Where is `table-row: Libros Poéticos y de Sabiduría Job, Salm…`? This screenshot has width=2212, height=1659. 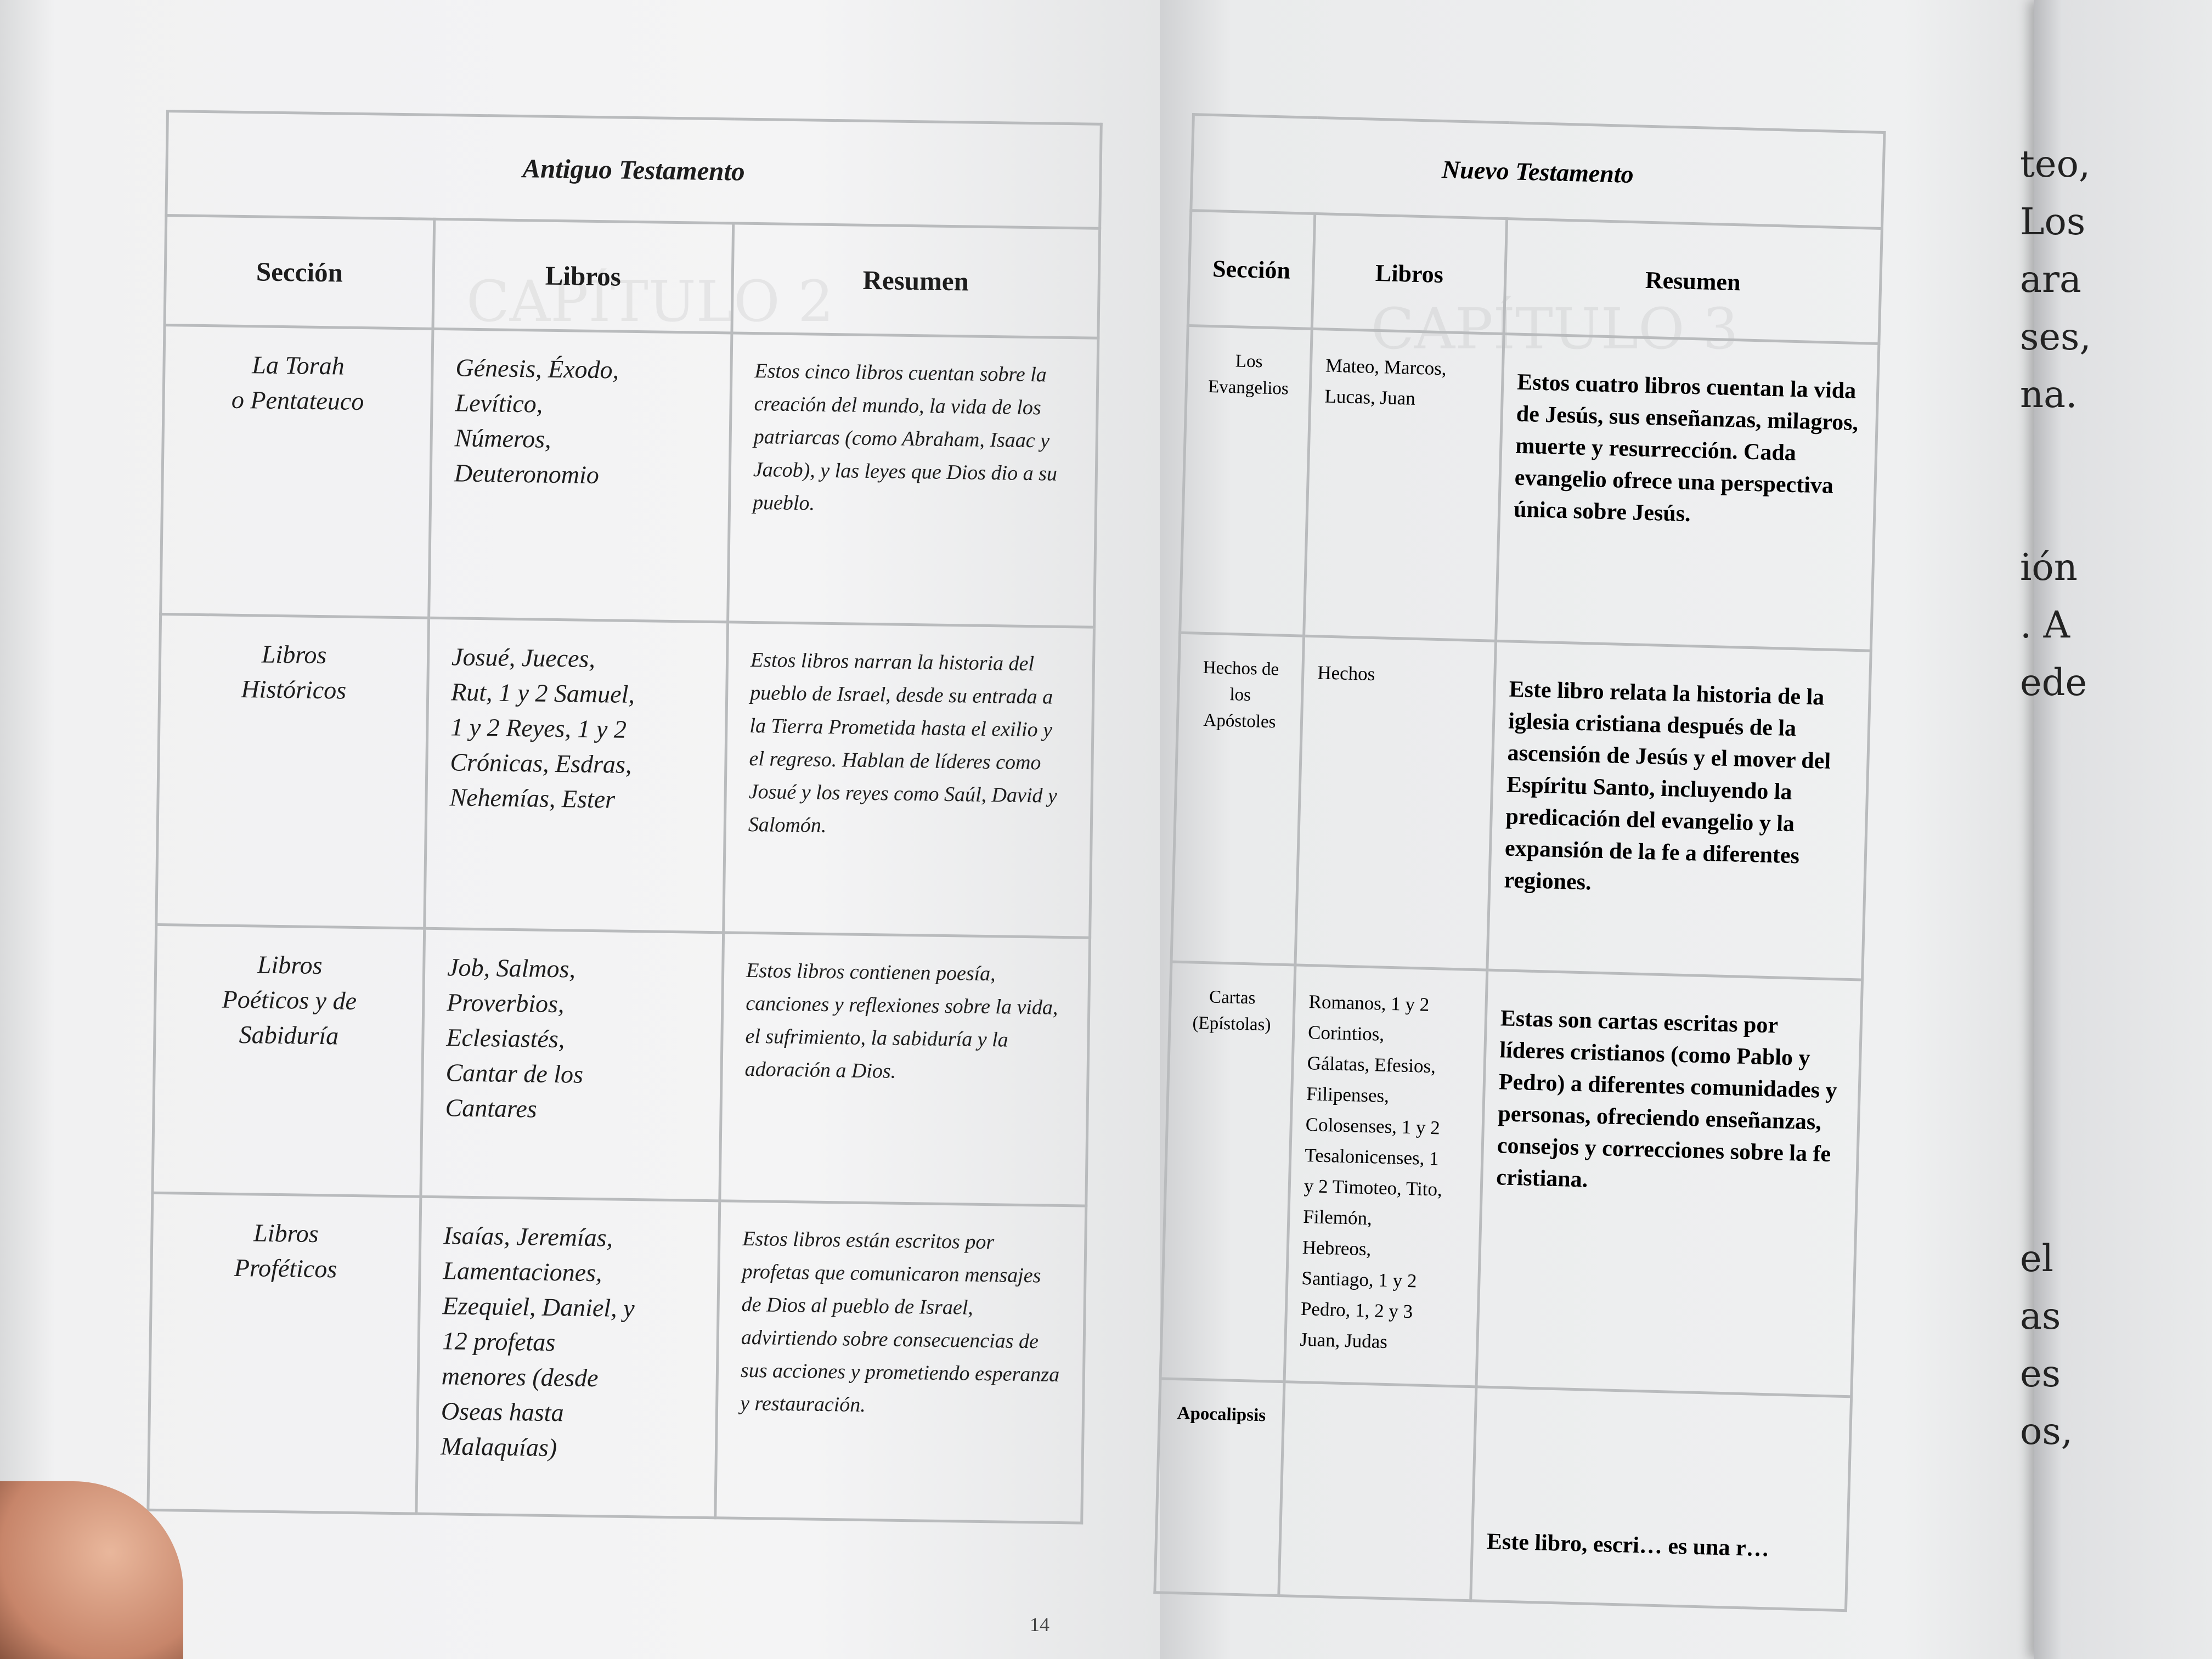
table-row: Libros Poéticos y de Sabiduría Job, Salm… is located at coordinates (621, 1065).